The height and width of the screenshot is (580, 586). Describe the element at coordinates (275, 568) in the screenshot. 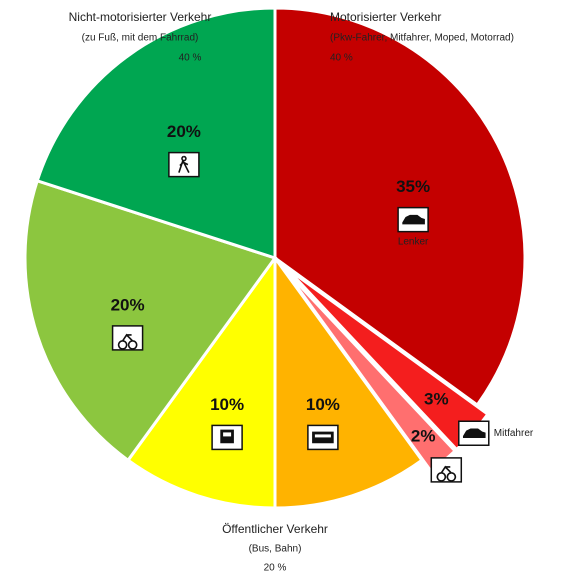

I see `group-share: 20 %` at that location.